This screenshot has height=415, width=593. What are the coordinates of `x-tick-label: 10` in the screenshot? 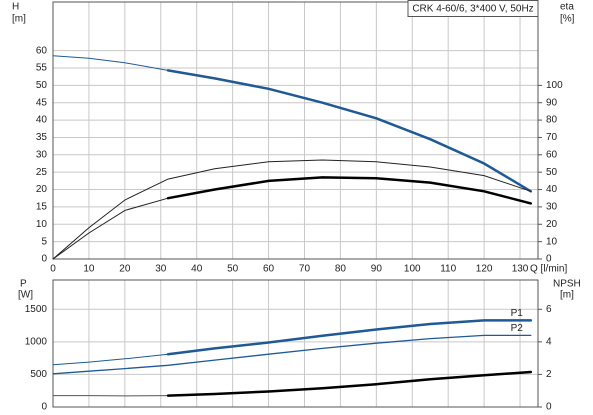 It's located at (89, 269).